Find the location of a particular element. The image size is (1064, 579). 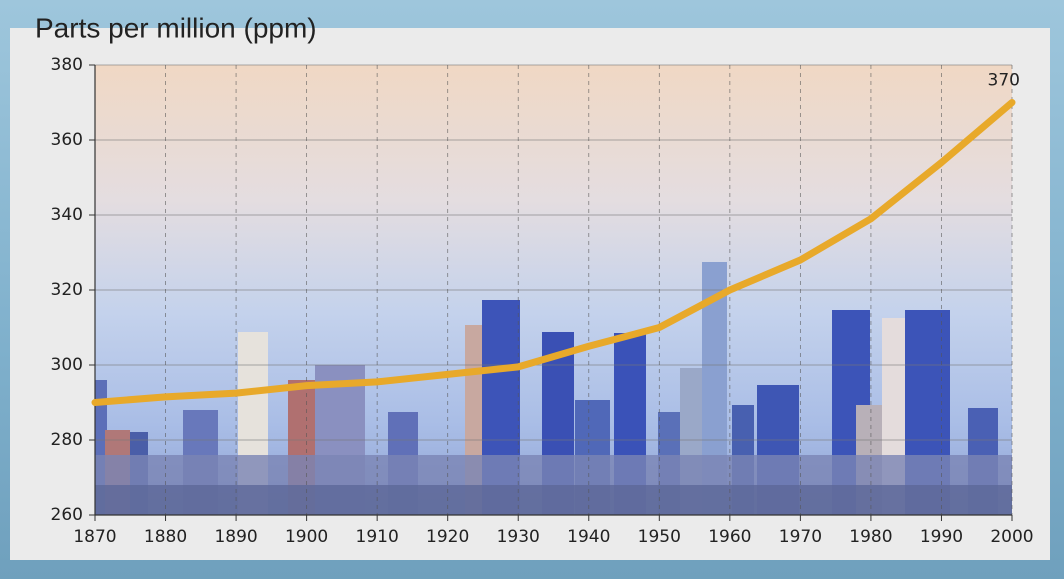

x-tick-label: 1930 is located at coordinates (518, 537).